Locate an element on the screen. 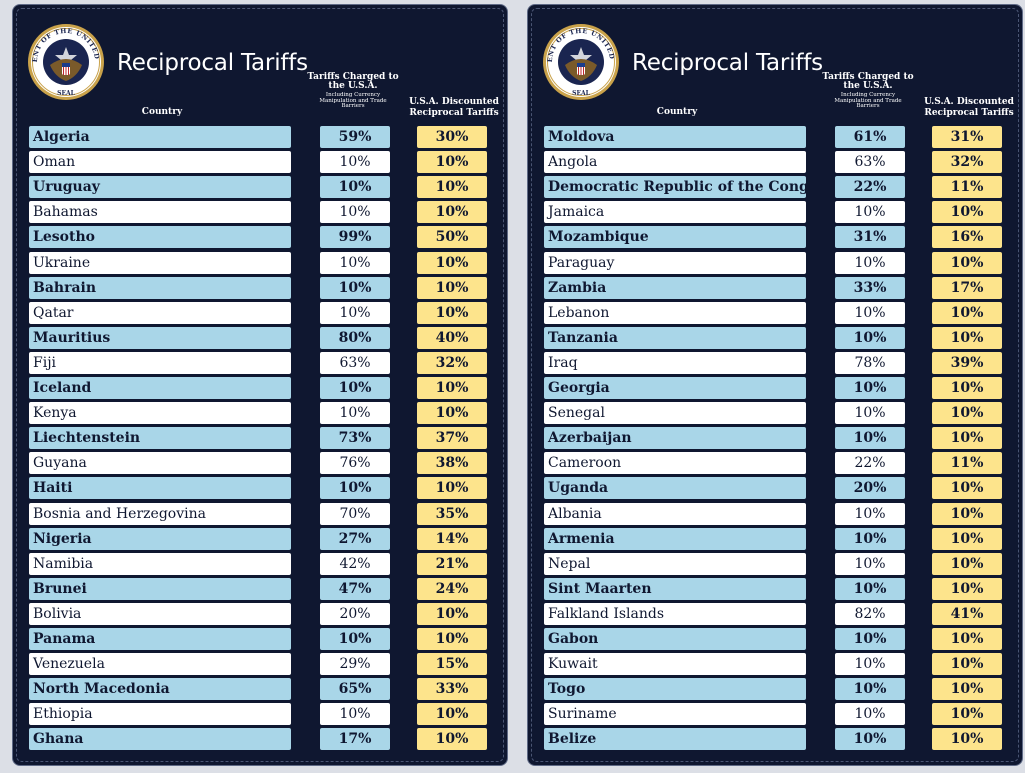 Image resolution: width=1025 pixels, height=773 pixels. country-cell: Iraq is located at coordinates (675, 362).